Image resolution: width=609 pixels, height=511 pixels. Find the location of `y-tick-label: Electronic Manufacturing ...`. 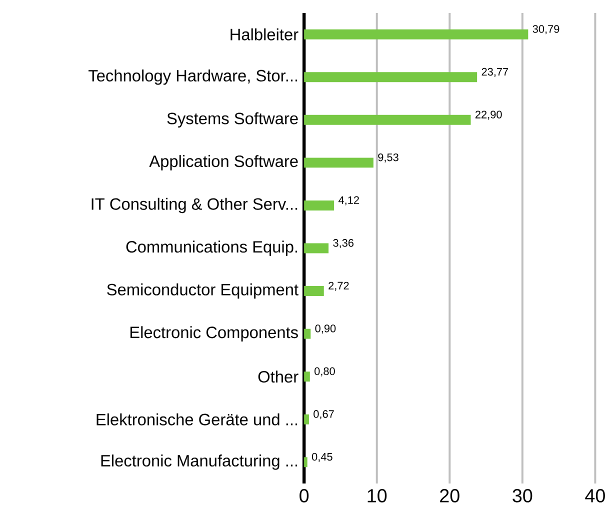

y-tick-label: Electronic Manufacturing ... is located at coordinates (199, 462).